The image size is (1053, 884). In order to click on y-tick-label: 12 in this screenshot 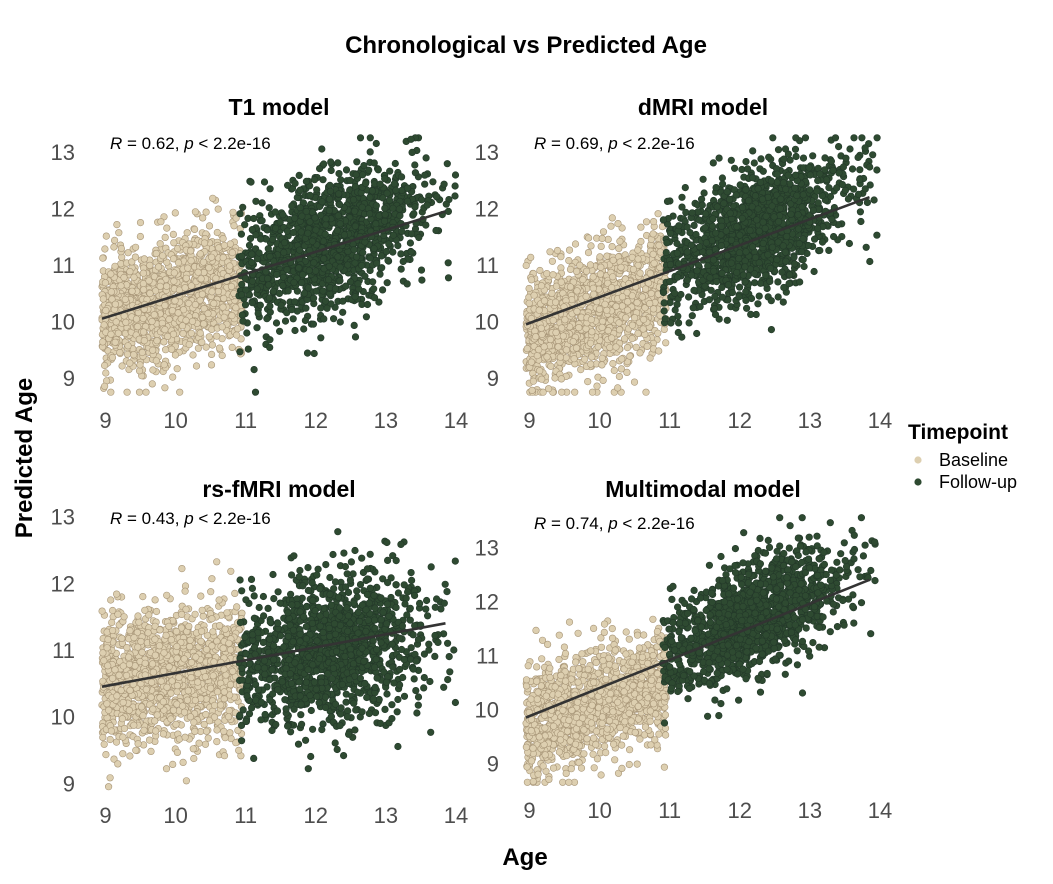, I will do `click(63, 208)`.